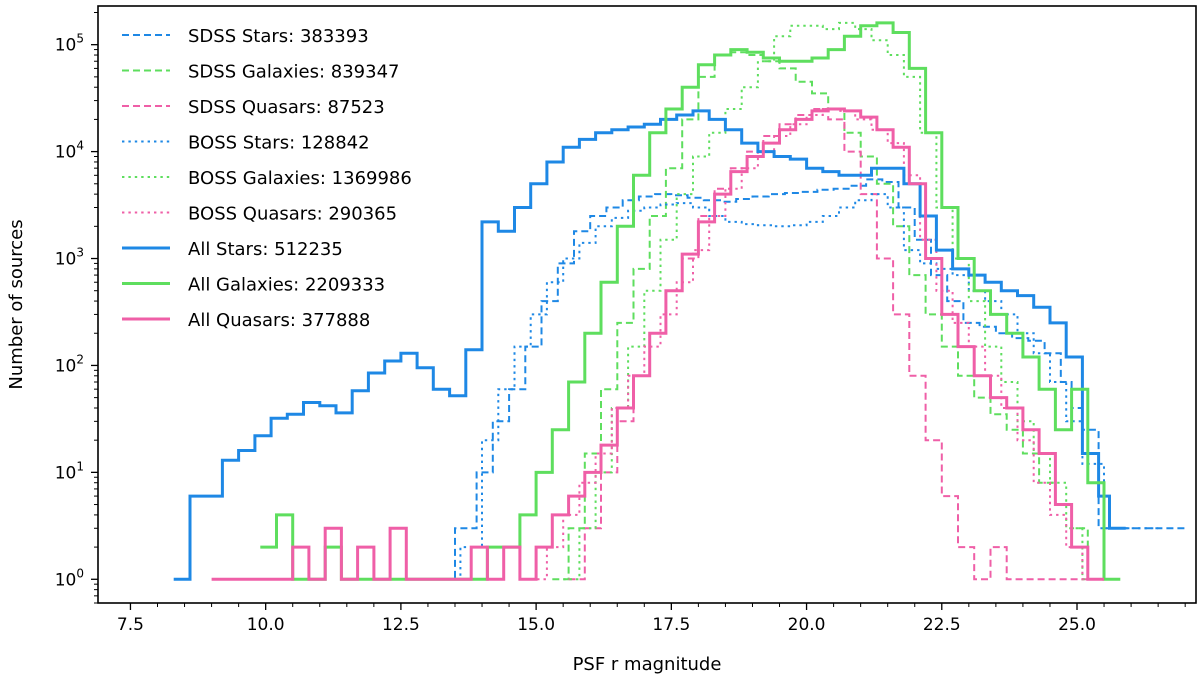 This screenshot has height=684, width=1200. I want to click on legend-label: All Stars: 512235, so click(265, 249).